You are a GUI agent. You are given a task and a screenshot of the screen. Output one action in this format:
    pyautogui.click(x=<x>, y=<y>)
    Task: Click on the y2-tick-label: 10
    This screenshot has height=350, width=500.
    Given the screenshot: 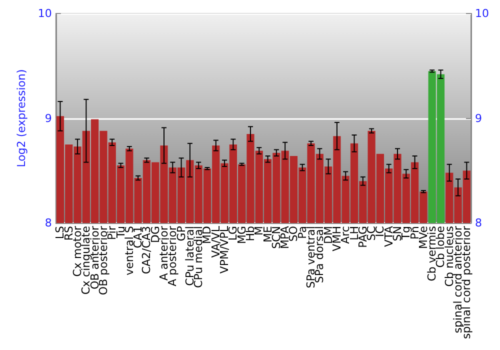 What is the action you would take?
    pyautogui.click(x=482, y=13)
    